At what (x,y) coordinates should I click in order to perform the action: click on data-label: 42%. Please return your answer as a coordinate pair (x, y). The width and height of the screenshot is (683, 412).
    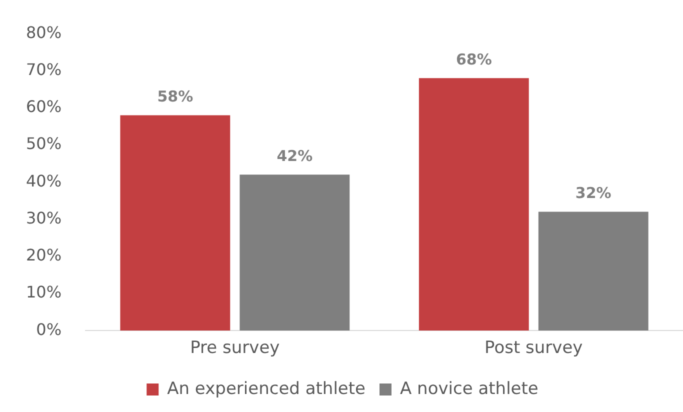
    Looking at the image, I should click on (294, 156).